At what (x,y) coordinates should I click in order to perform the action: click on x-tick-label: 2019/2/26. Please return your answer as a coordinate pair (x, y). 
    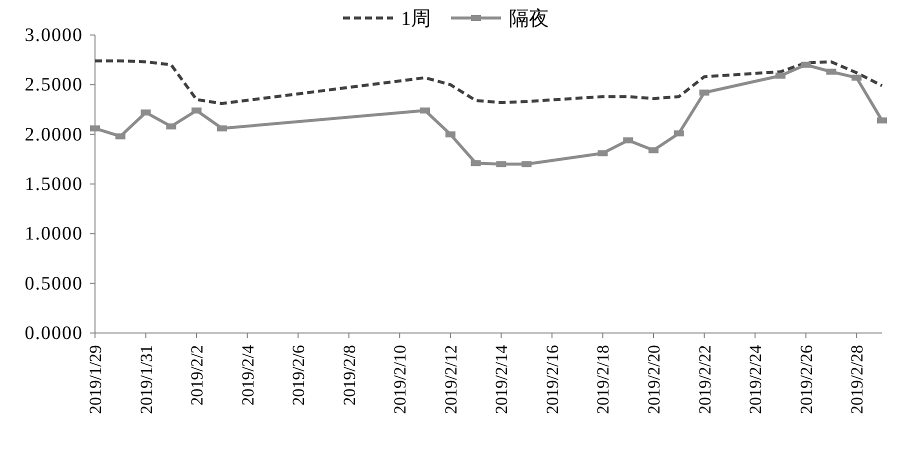
    Looking at the image, I should click on (806, 379).